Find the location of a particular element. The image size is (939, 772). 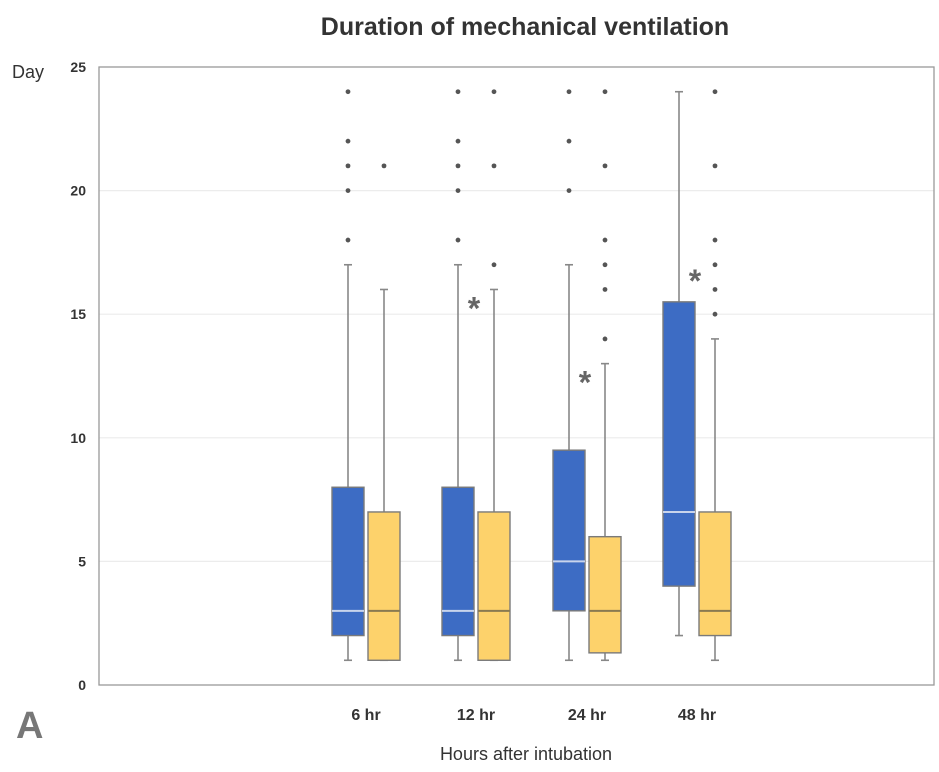

y-tick-label: 15 is located at coordinates (78, 314).